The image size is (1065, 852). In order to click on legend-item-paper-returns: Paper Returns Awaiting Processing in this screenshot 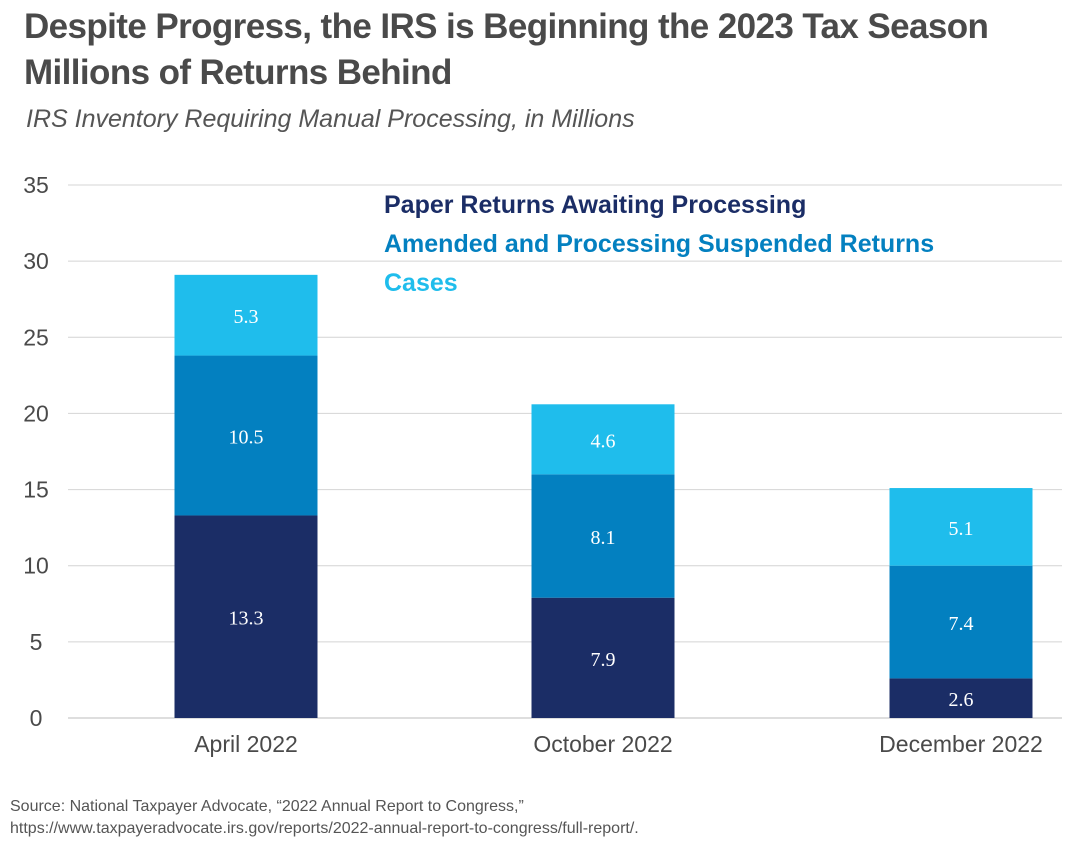, I will do `click(595, 205)`.